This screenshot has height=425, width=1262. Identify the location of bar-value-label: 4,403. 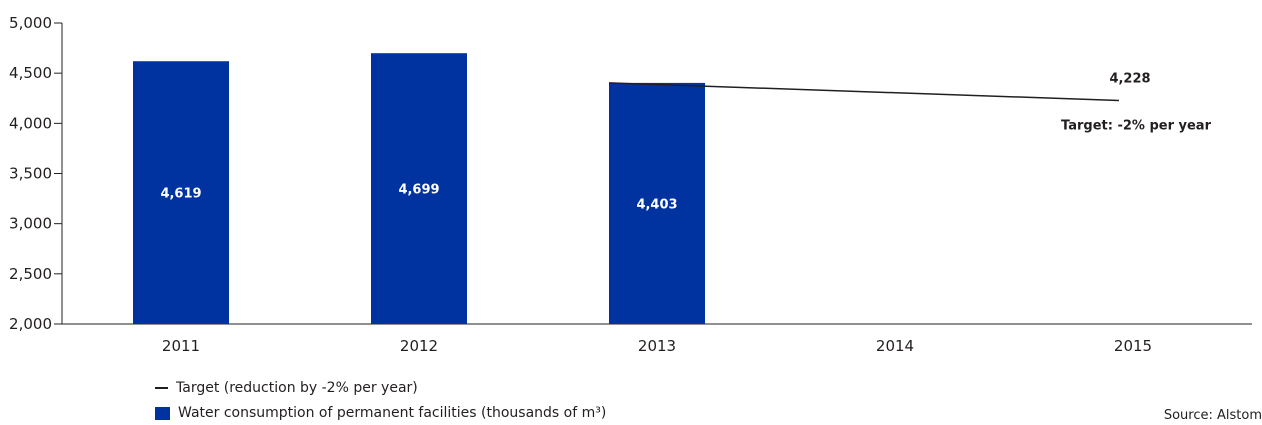
(656, 204).